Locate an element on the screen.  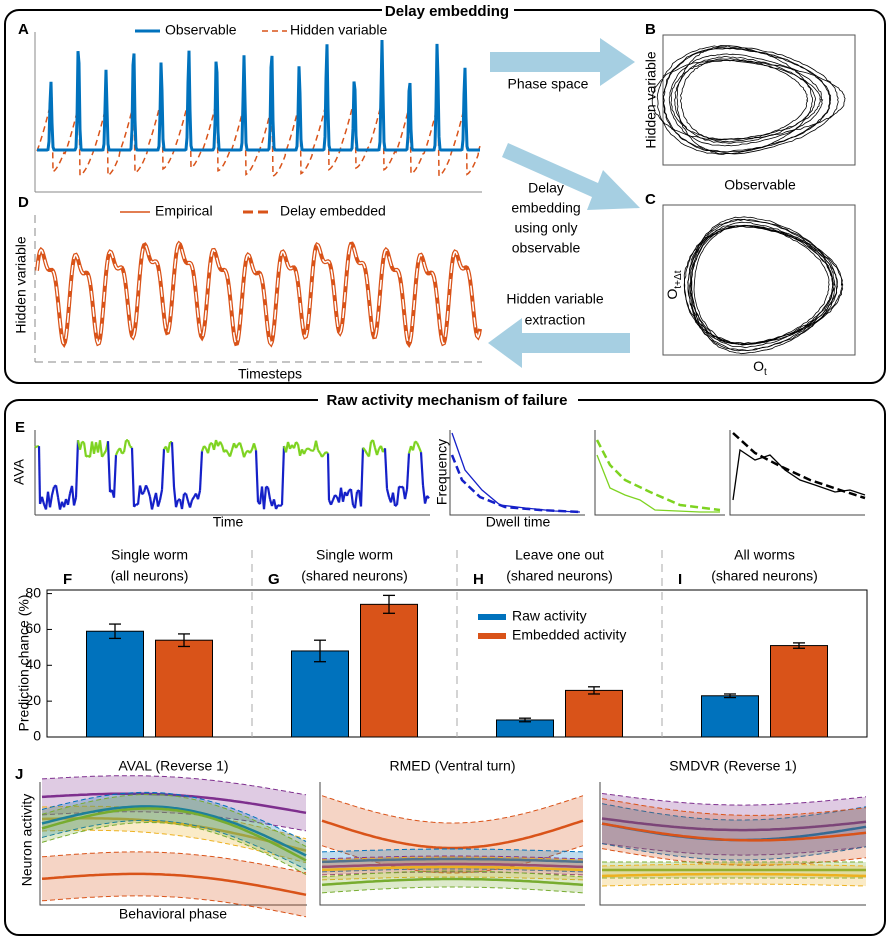
panel-letter: C is located at coordinates (650, 199).